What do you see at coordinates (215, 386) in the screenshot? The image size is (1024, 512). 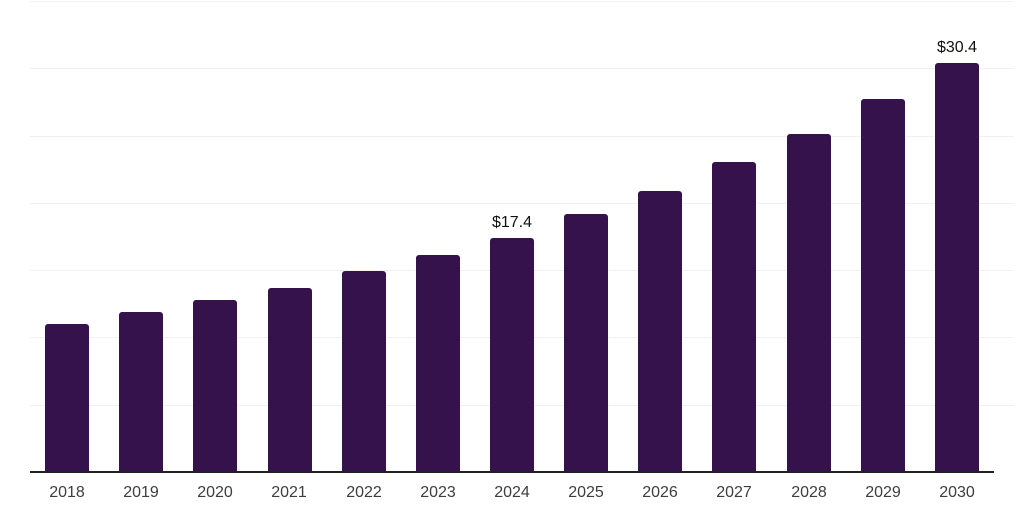 I see `bar-2020` at bounding box center [215, 386].